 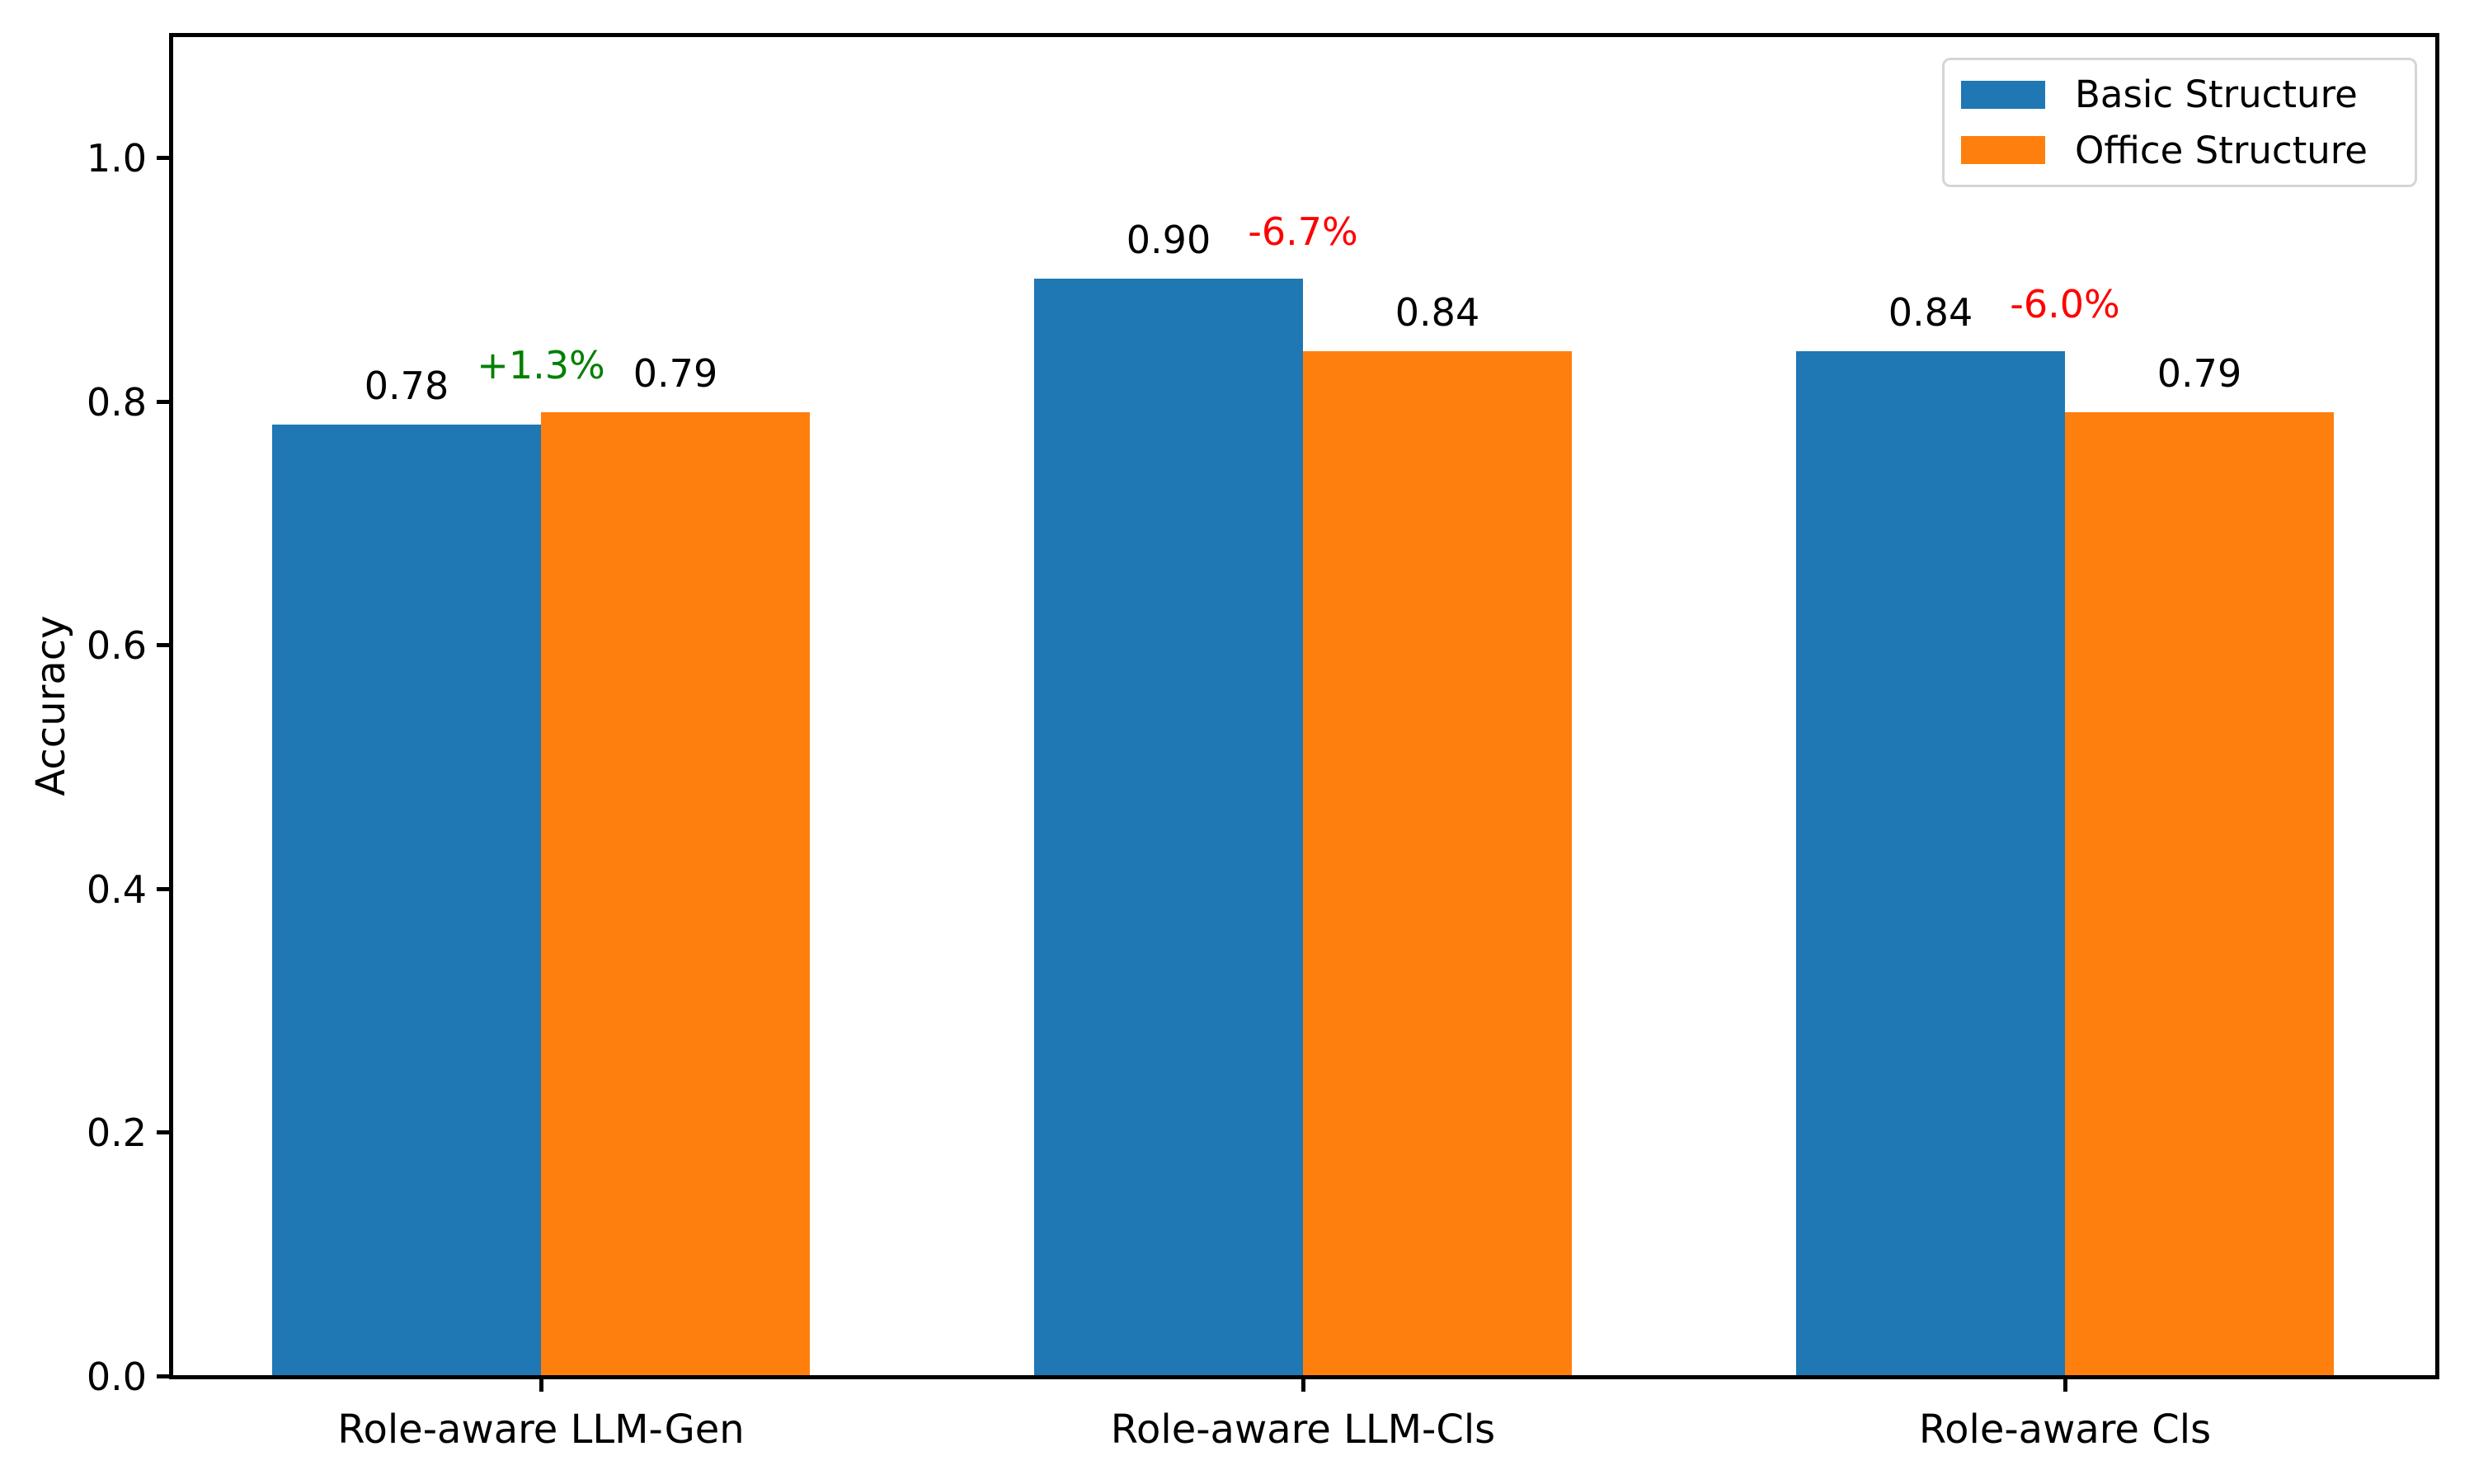 What do you see at coordinates (2003, 94) in the screenshot?
I see `legend-swatch-basic-structure` at bounding box center [2003, 94].